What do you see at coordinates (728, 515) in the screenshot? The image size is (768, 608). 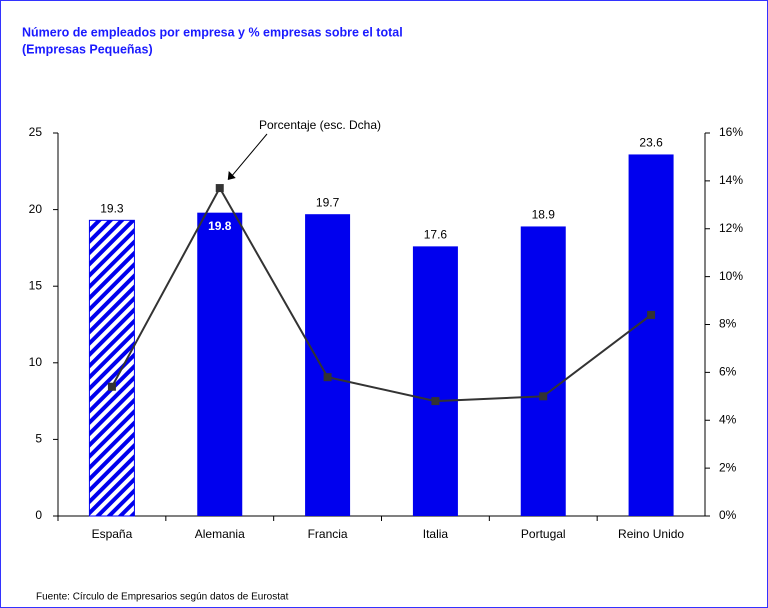 I see `y2-tick-label: 0%` at bounding box center [728, 515].